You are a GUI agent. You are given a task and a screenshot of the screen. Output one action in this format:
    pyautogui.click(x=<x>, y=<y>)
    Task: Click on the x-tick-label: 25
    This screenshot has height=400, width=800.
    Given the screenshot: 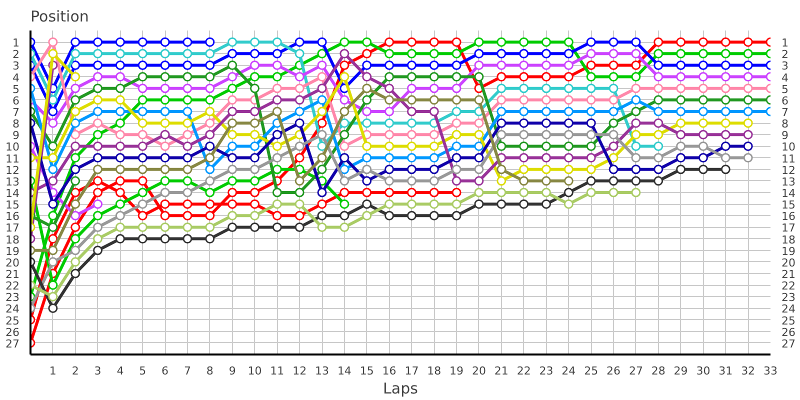 What is the action you would take?
    pyautogui.click(x=591, y=371)
    